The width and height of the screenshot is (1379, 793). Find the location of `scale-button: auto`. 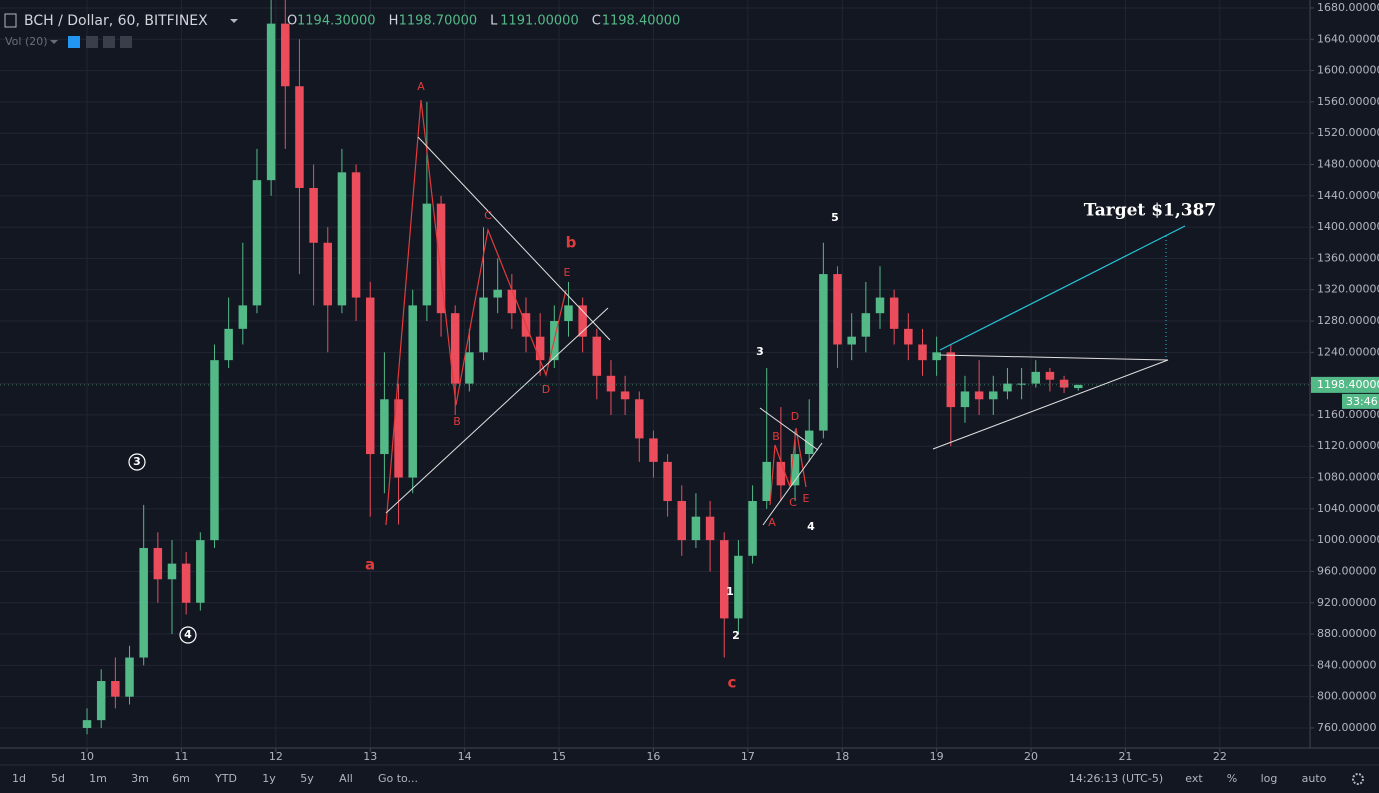

scale-button: auto is located at coordinates (1314, 778).